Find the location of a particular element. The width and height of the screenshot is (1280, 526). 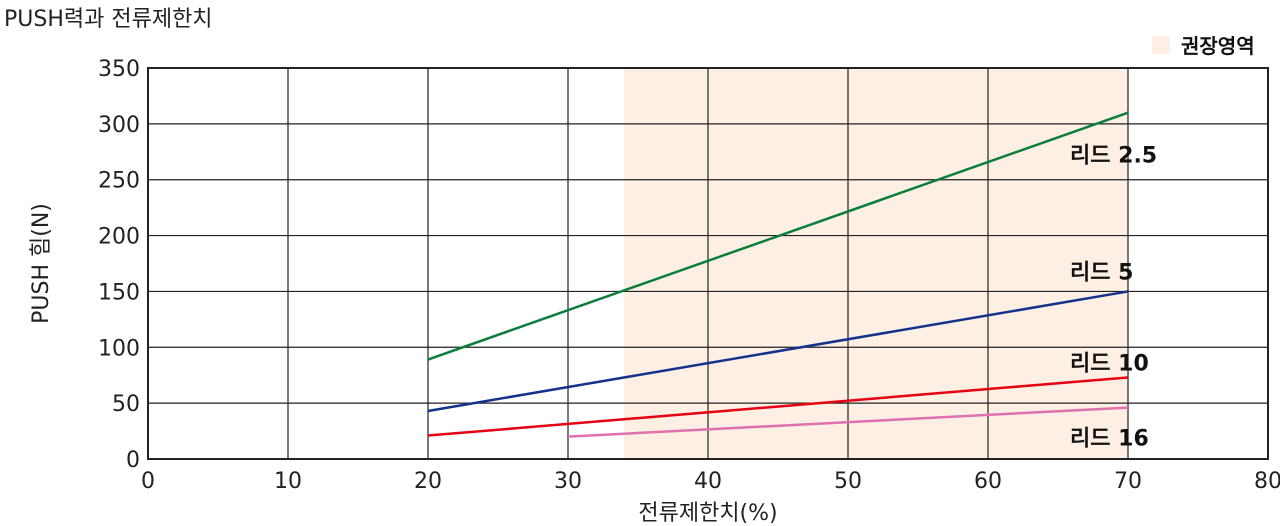

y-tick-label: 100 is located at coordinates (119, 348).